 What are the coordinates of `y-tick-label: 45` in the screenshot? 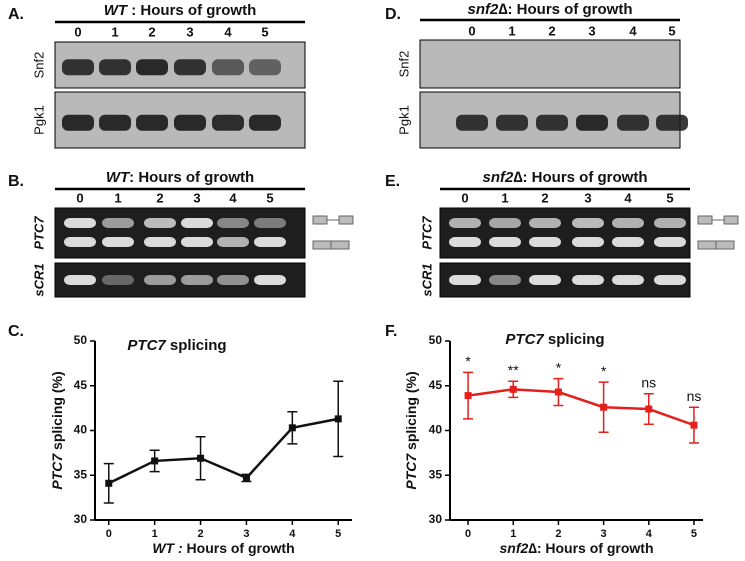 It's located at (436, 385).